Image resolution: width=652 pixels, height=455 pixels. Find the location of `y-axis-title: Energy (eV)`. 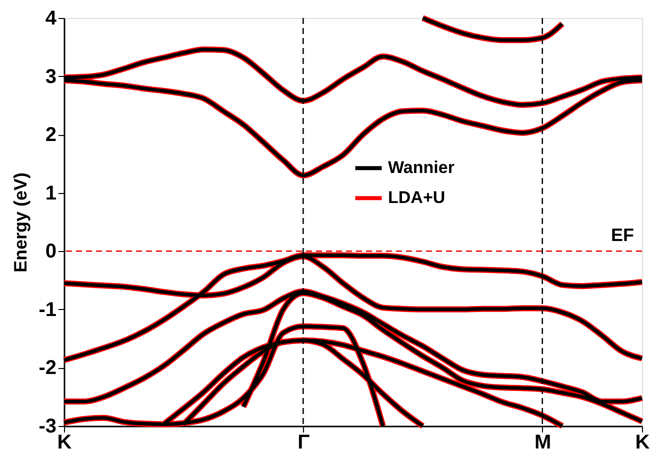

y-axis-title: Energy (eV) is located at coordinates (20, 222).